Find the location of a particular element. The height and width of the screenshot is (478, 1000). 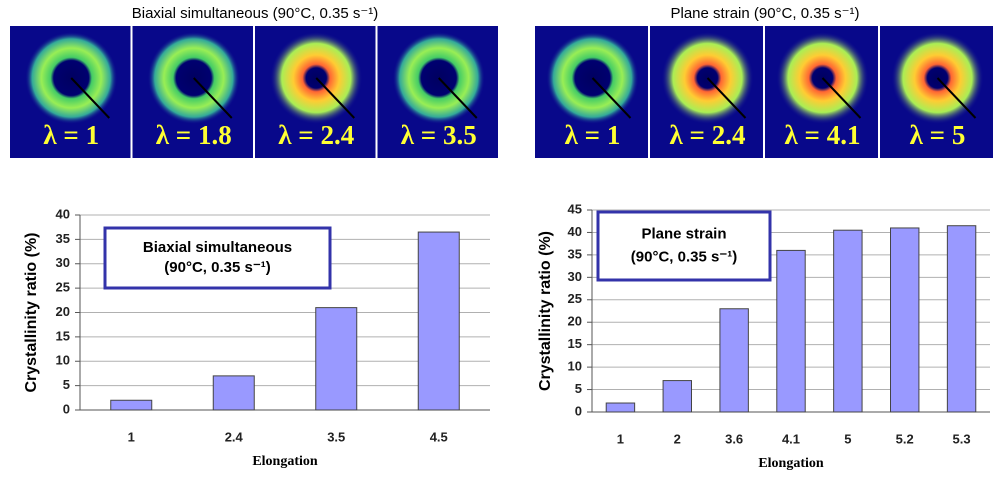

x-tick-label: 3.6 is located at coordinates (734, 438).